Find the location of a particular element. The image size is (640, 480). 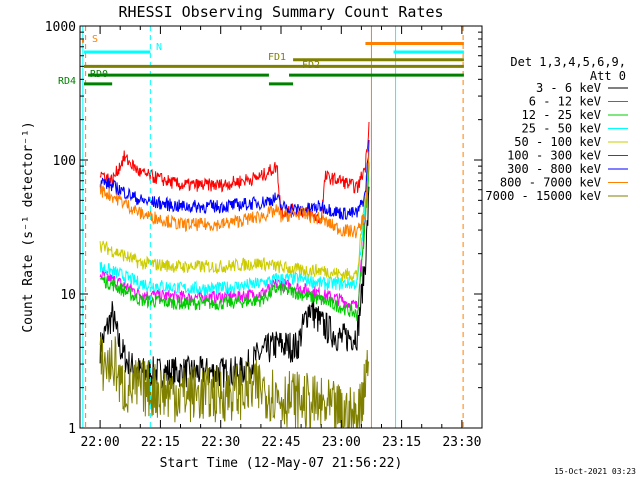

legend-label: 3 - 6 keV is located at coordinates (568, 88).